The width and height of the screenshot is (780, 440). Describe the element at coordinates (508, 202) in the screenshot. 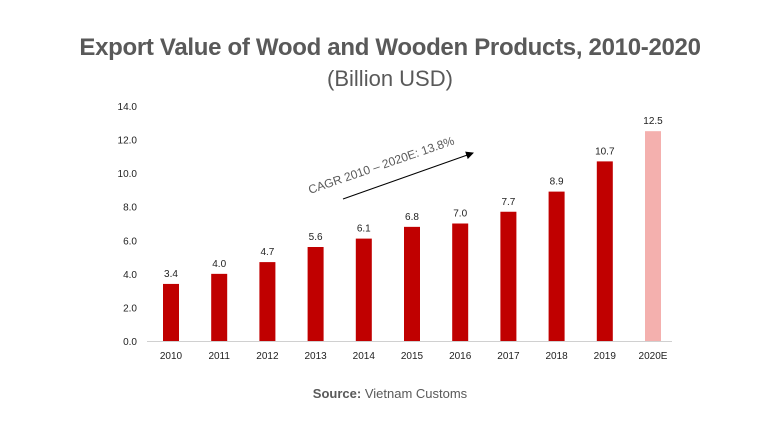

I see `data-label: 7.7` at that location.